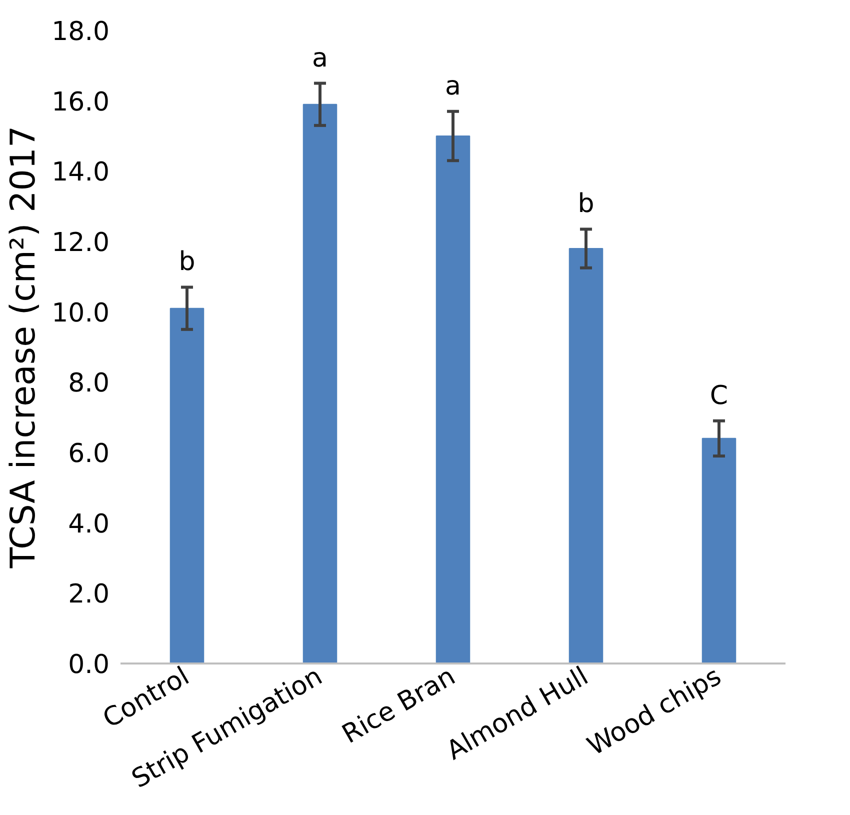 The height and width of the screenshot is (815, 850). Describe the element at coordinates (719, 395) in the screenshot. I see `annotation: C` at that location.